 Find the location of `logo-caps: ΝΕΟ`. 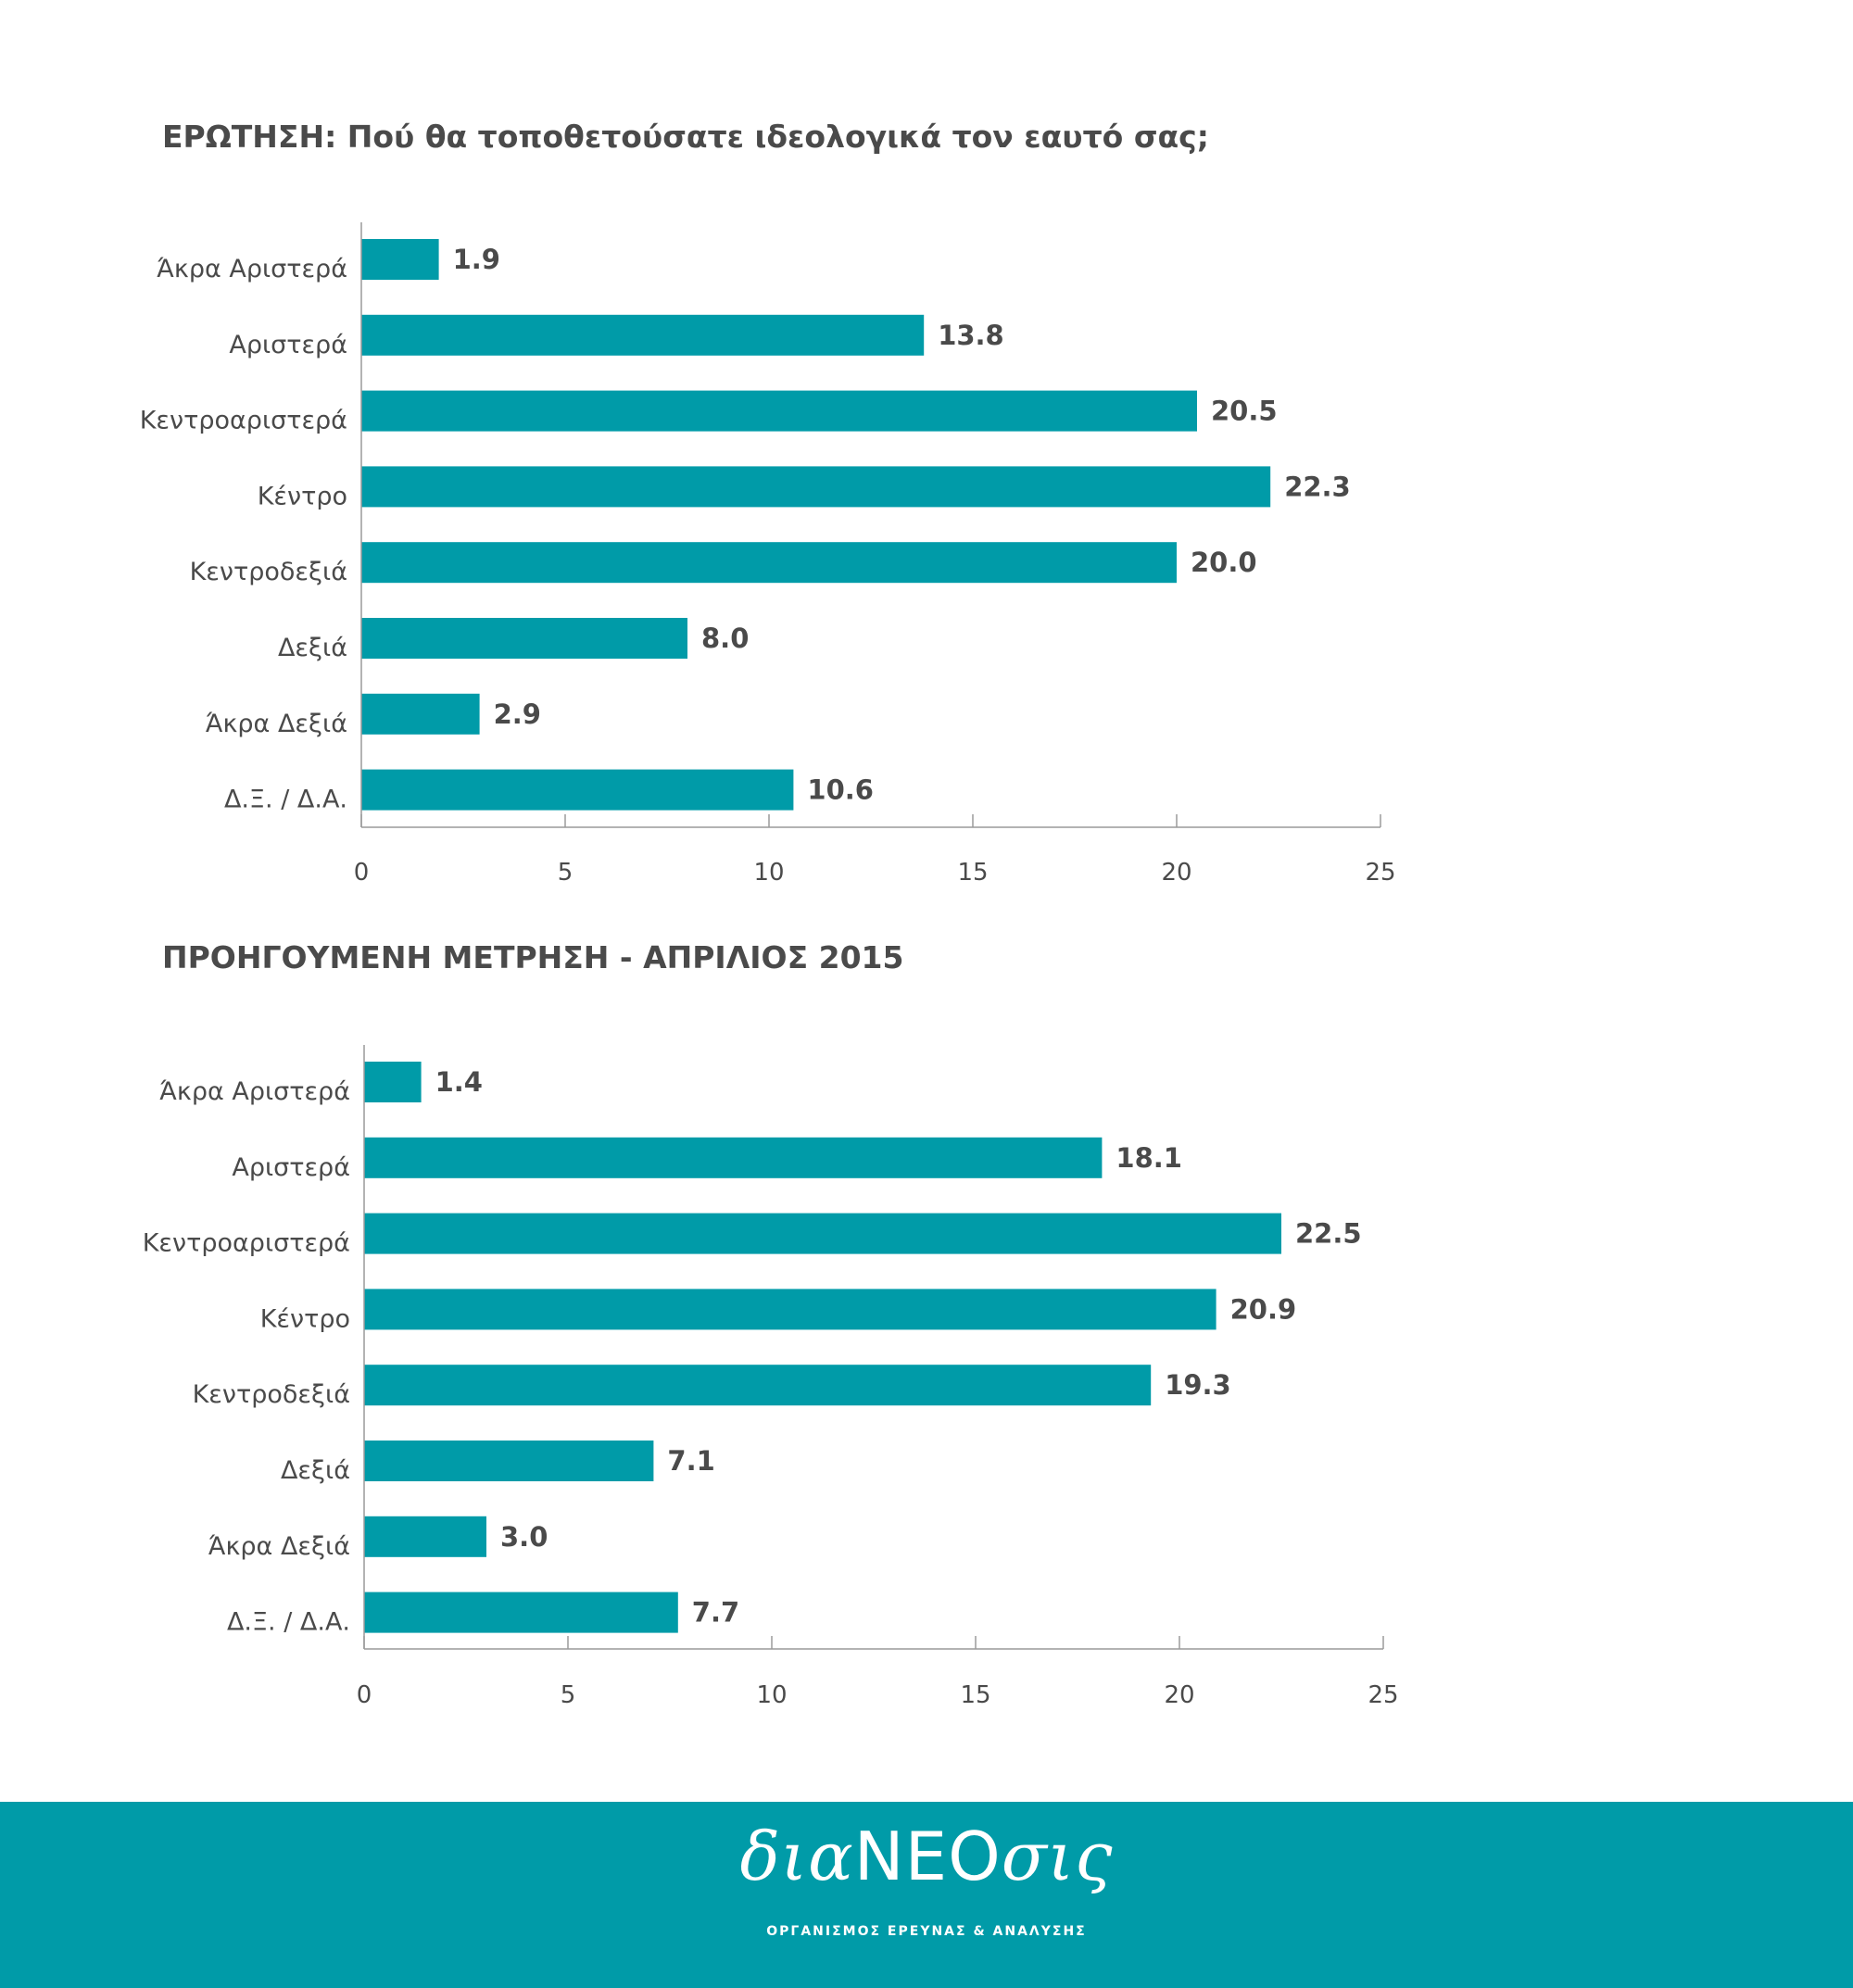

logo-caps: ΝΕΟ is located at coordinates (928, 1856).